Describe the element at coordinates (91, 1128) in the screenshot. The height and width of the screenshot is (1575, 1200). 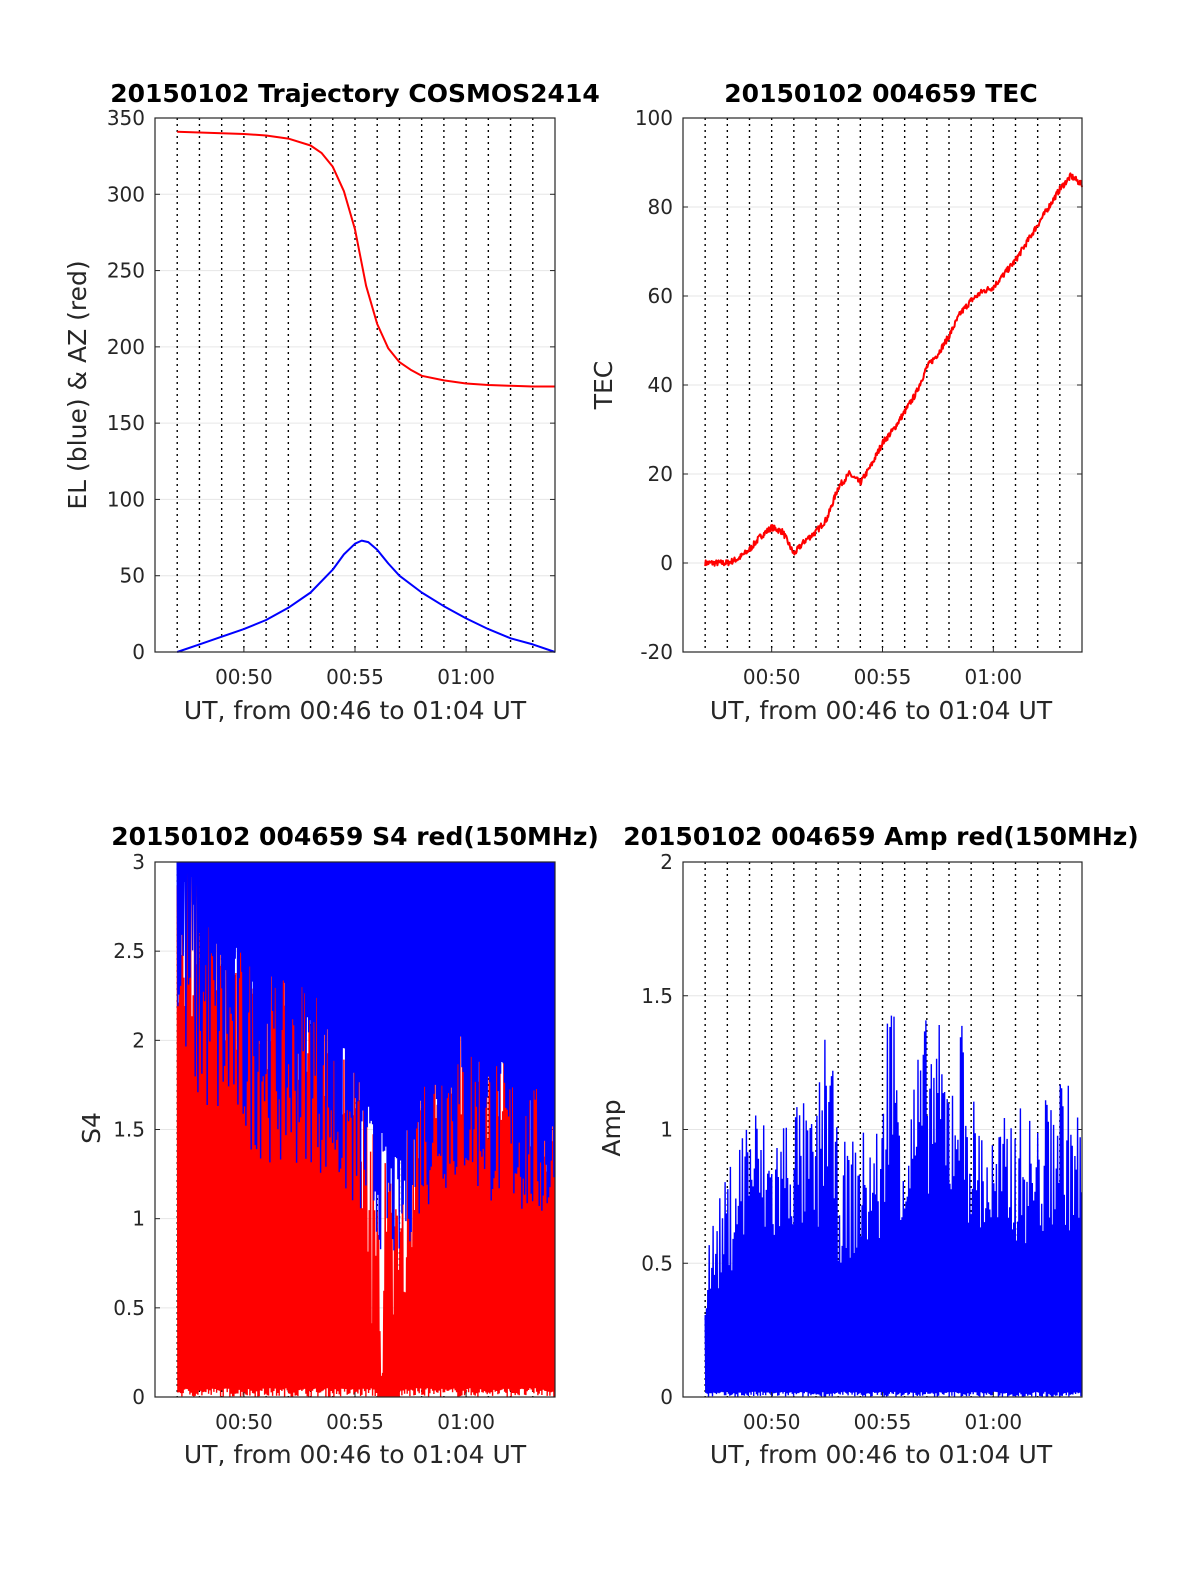
I see `s4-y-label: S4` at that location.